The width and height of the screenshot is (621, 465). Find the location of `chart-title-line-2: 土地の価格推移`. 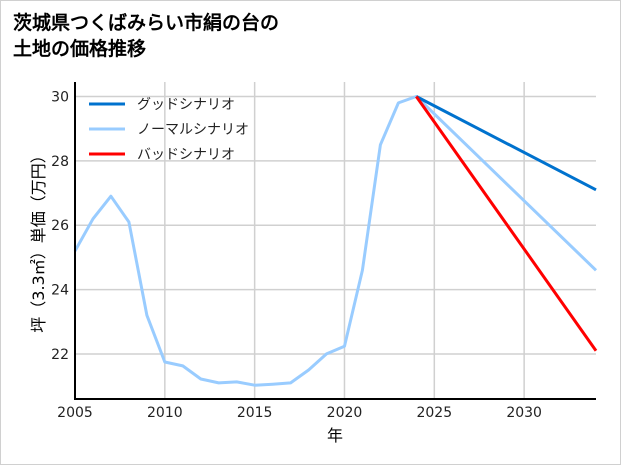

chart-title-line-2: 土地の価格推移 is located at coordinates (80, 49).